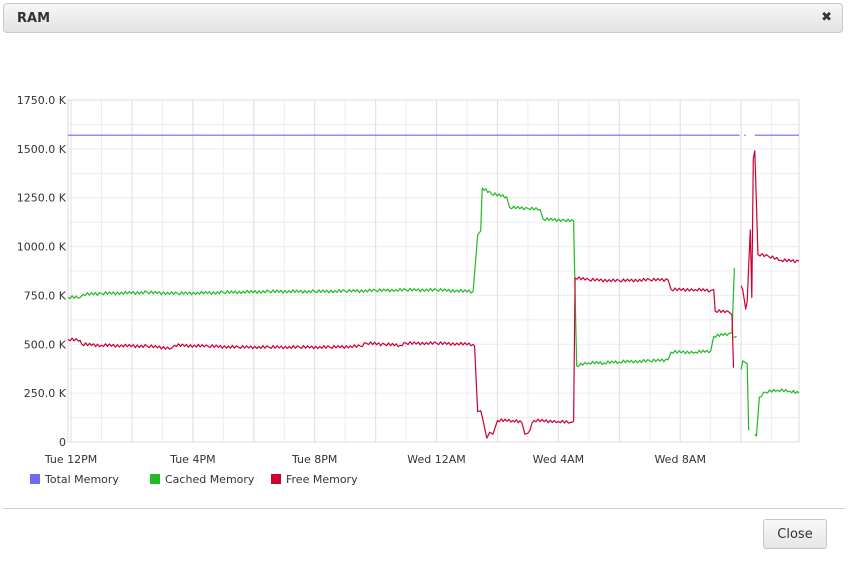 This screenshot has height=565, width=848. I want to click on free-memory-legend-swatch, so click(276, 479).